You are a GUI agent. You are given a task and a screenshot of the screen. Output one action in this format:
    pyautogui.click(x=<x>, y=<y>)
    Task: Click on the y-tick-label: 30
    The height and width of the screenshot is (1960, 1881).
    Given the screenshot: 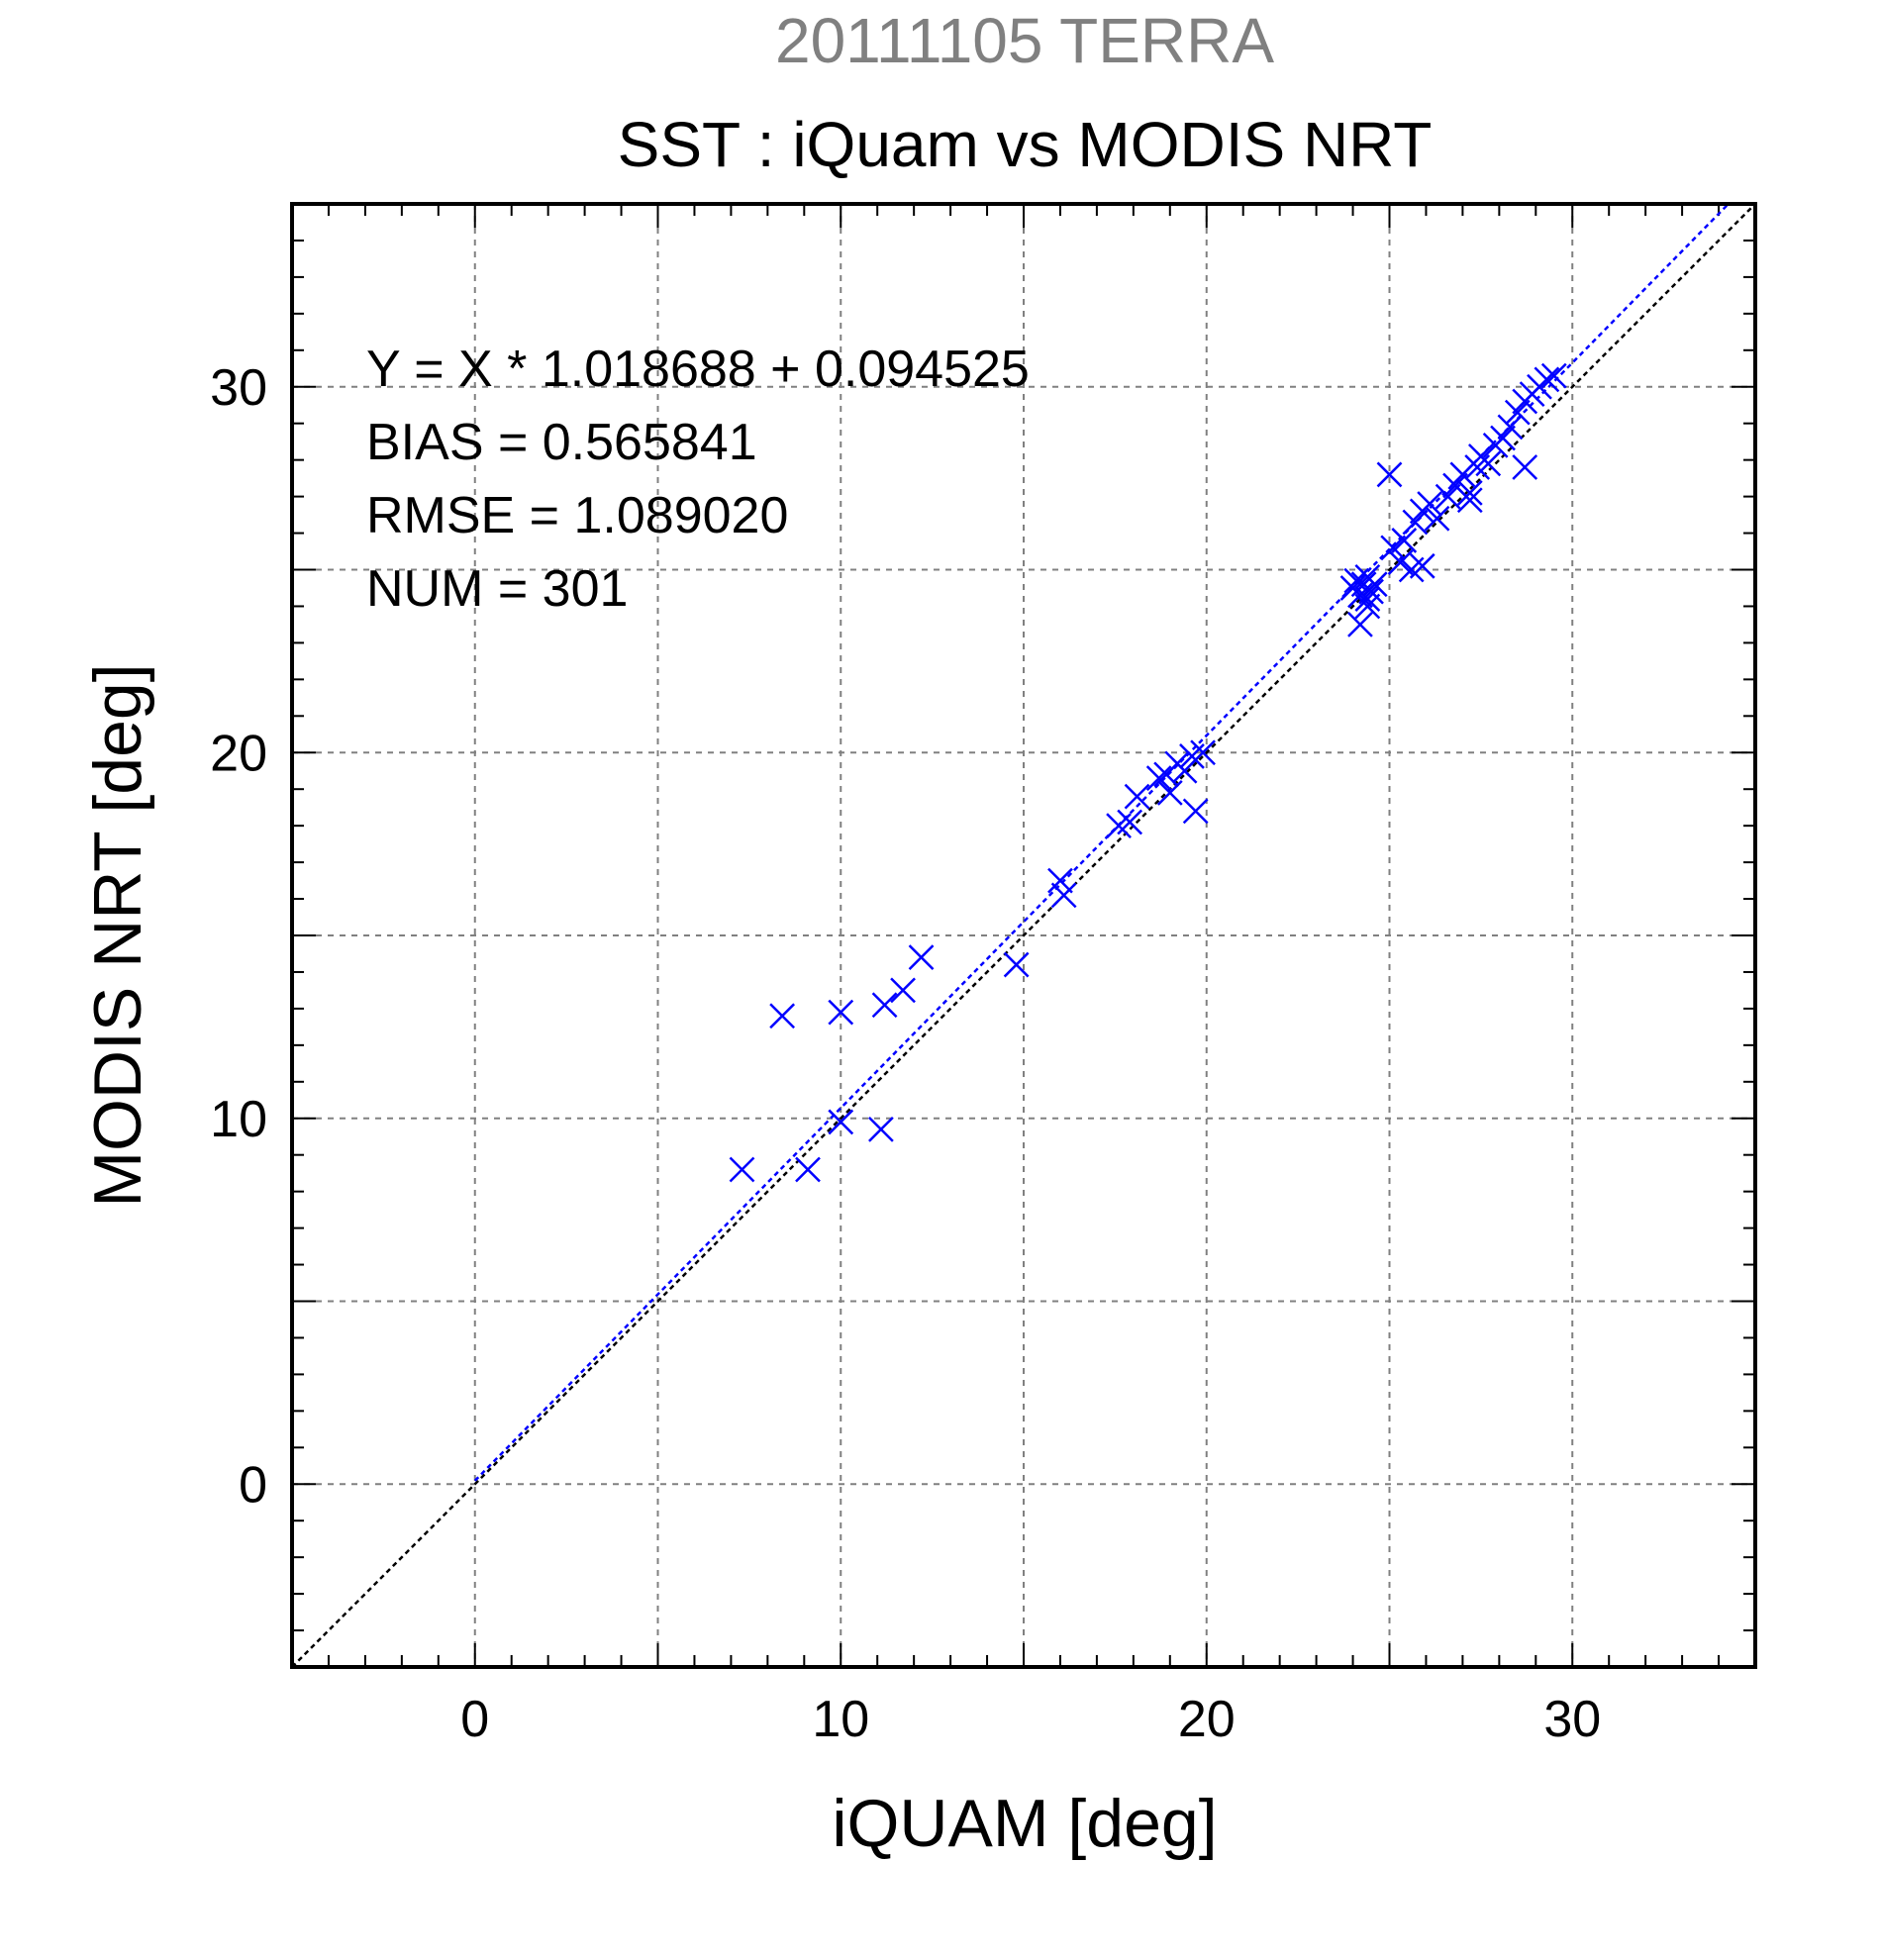 What is the action you would take?
    pyautogui.click(x=239, y=388)
    